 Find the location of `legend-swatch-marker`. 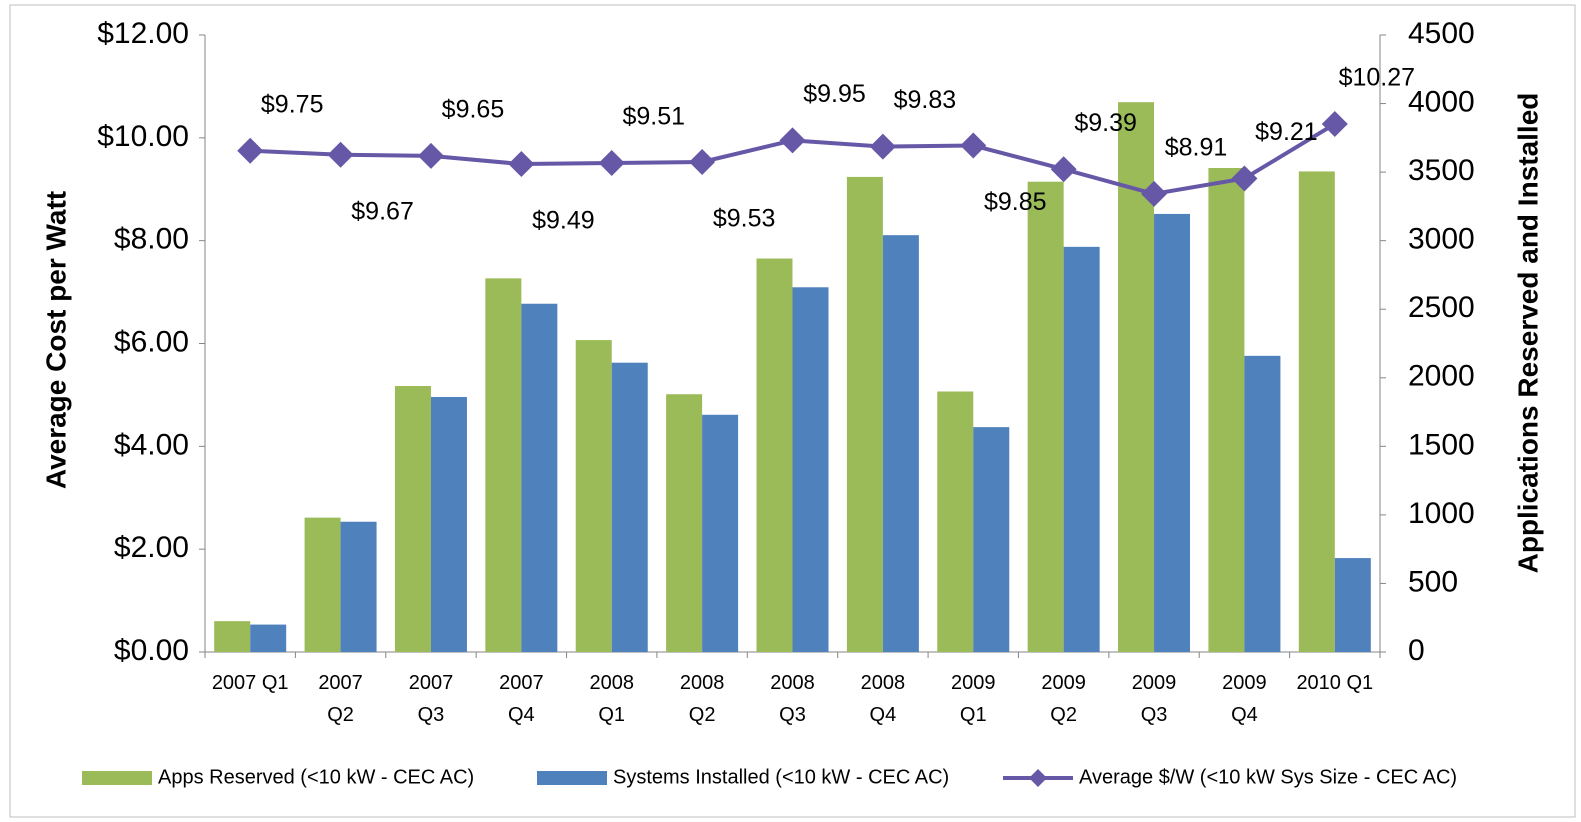

legend-swatch-marker is located at coordinates (1038, 778).